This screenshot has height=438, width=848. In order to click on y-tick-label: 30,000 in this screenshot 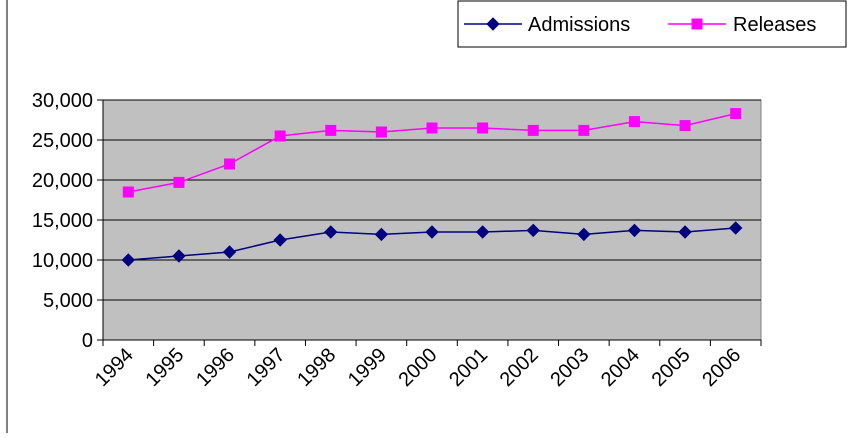, I will do `click(62, 101)`.